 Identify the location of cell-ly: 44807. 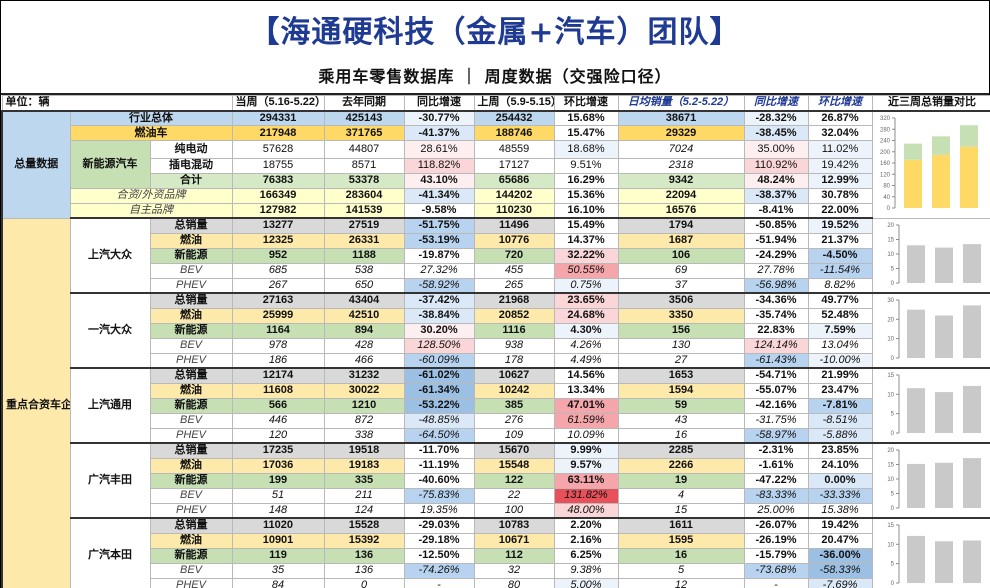
(364, 149).